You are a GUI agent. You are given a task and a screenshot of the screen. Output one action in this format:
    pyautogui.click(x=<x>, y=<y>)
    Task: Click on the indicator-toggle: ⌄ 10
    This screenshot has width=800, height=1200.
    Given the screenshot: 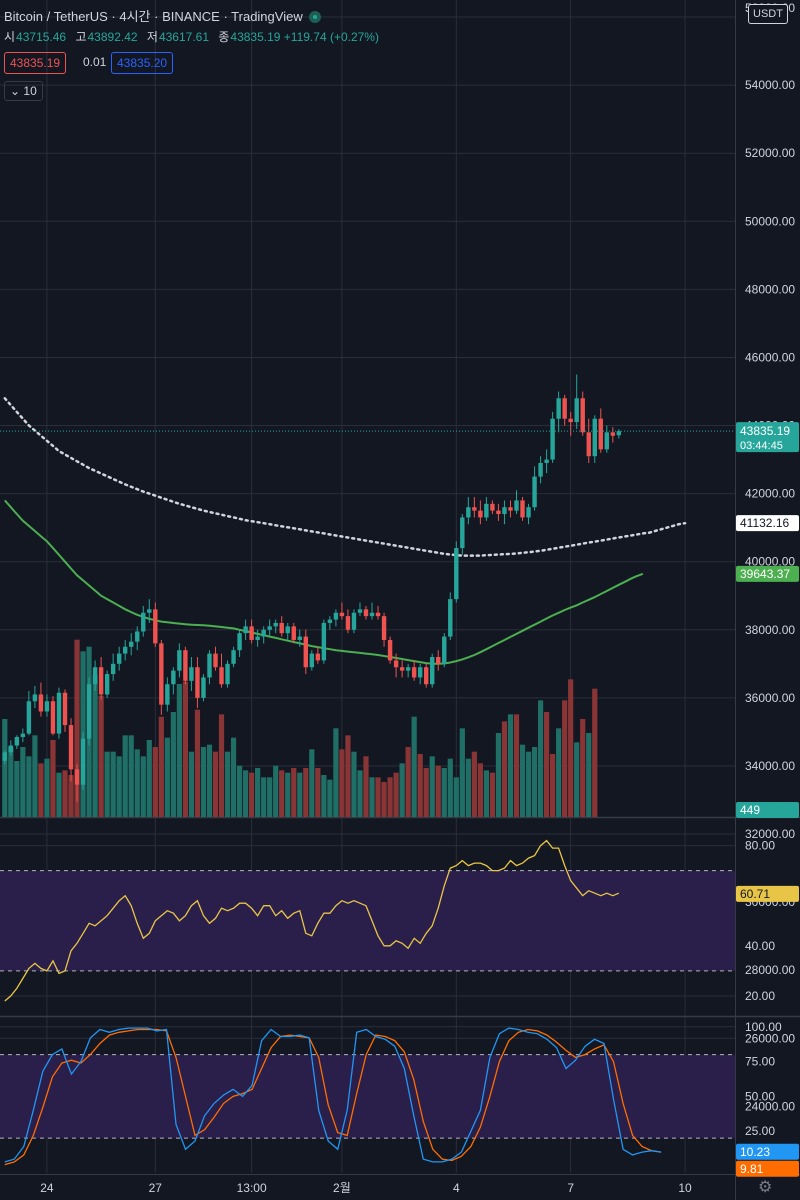 What is the action you would take?
    pyautogui.click(x=23, y=91)
    